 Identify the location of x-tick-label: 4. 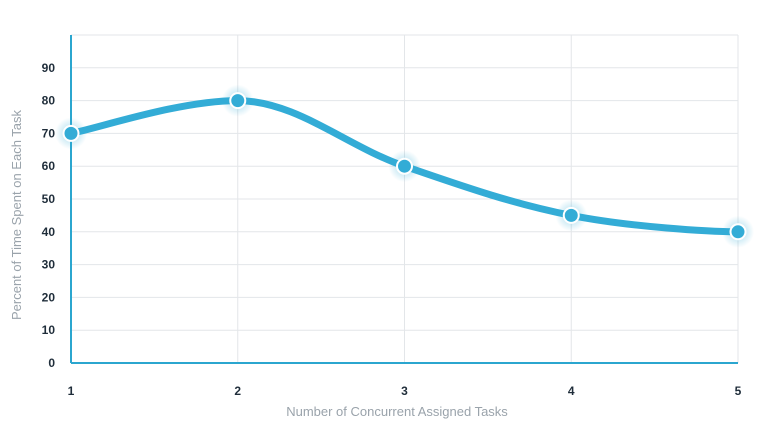
(571, 391).